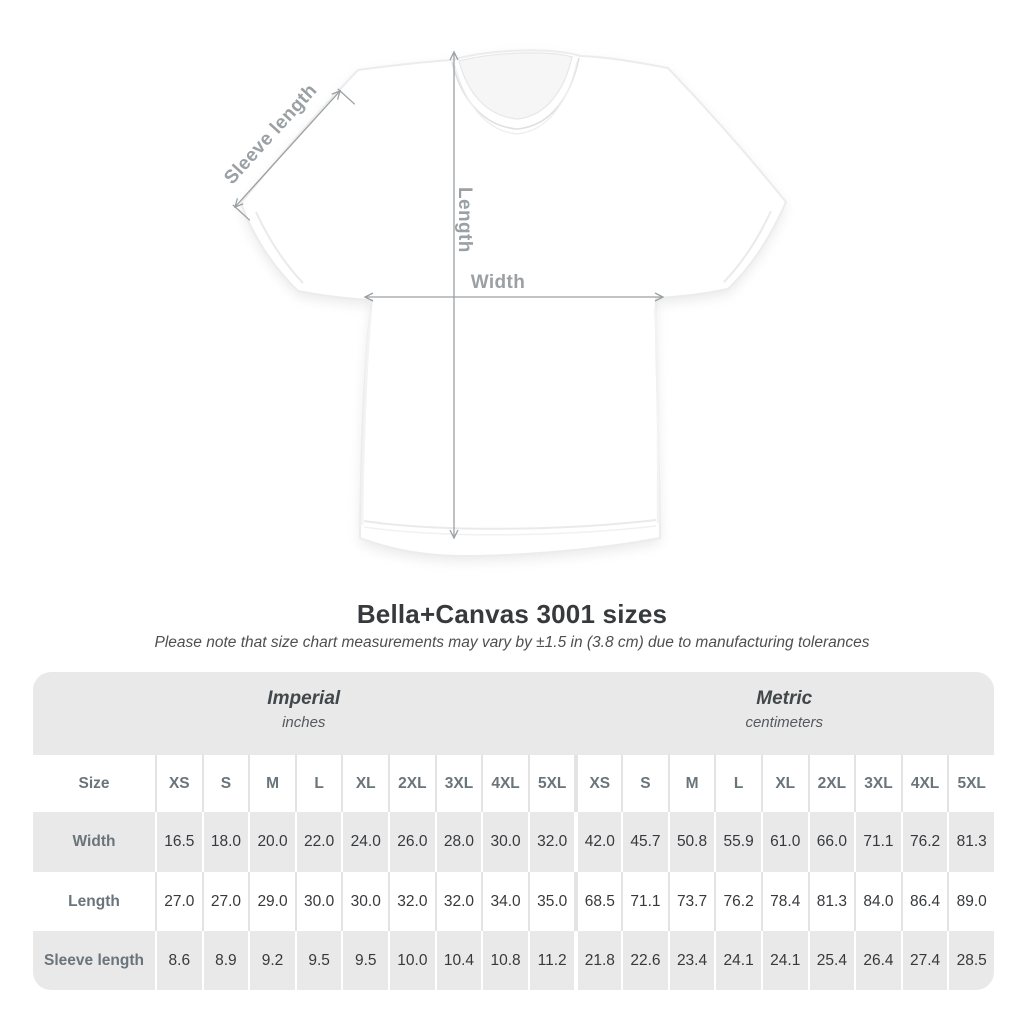  What do you see at coordinates (598, 783) in the screenshot?
I see `column-header-metric-xs: XS` at bounding box center [598, 783].